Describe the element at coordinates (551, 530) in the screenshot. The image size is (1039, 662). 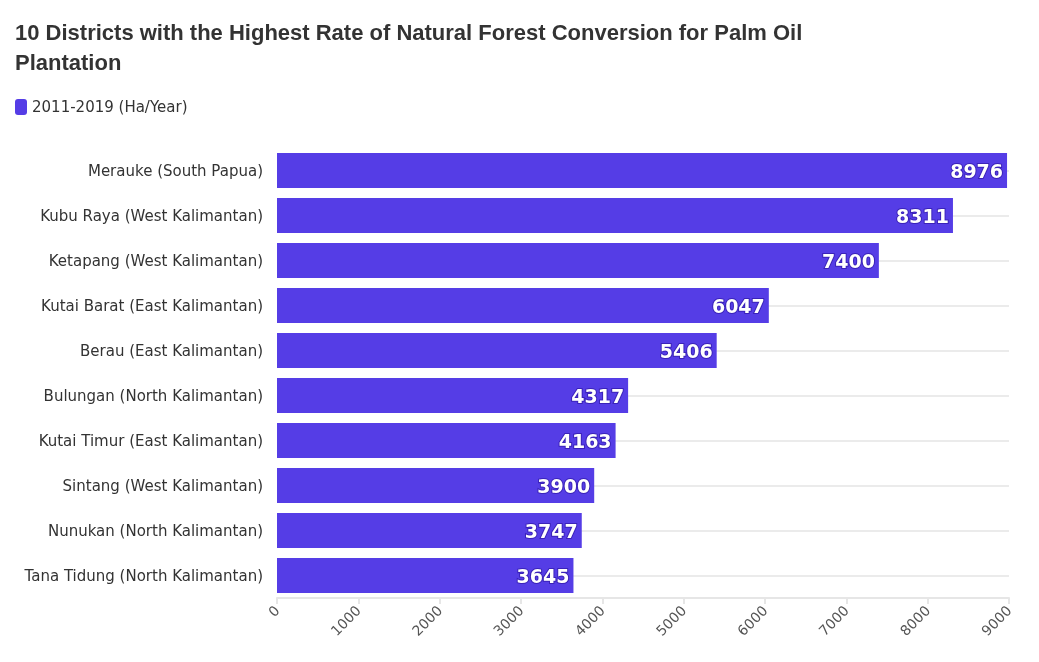
I see `data-label: 3747` at that location.